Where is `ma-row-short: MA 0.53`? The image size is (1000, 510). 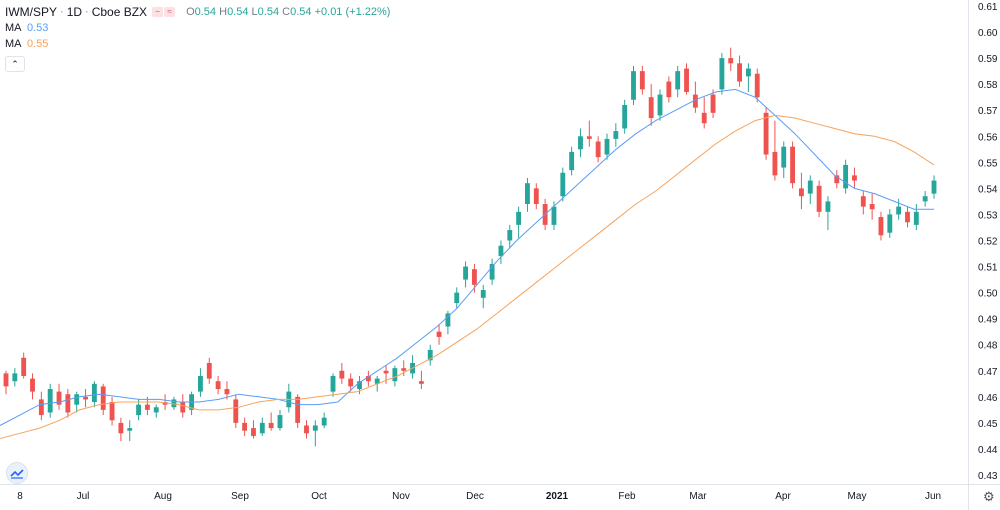 ma-row-short: MA 0.53 is located at coordinates (197, 28).